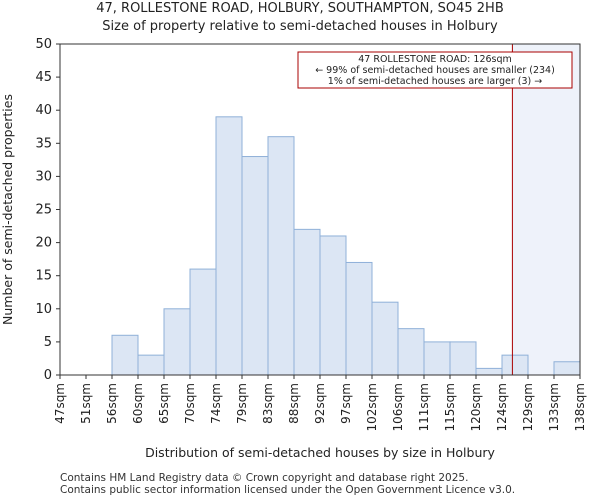 The height and width of the screenshot is (500, 600). I want to click on y-tick-label: 0, so click(48, 375).